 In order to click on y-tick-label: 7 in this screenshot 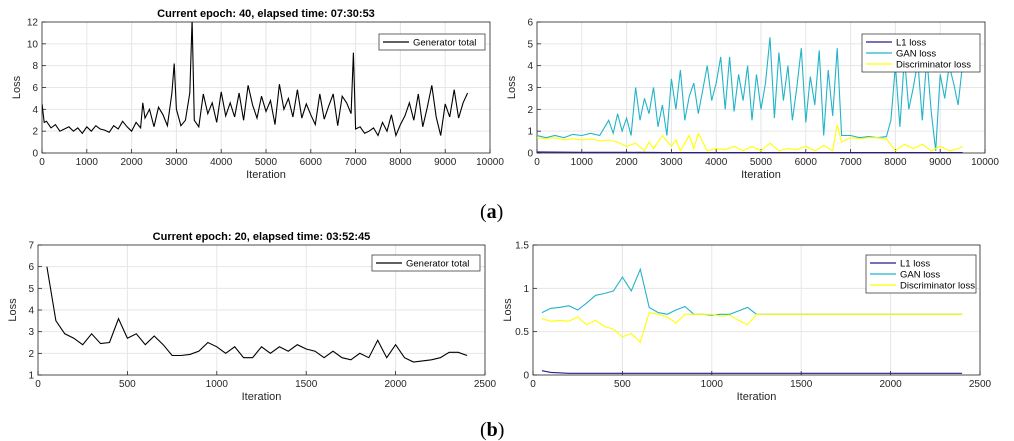, I will do `click(31, 246)`.